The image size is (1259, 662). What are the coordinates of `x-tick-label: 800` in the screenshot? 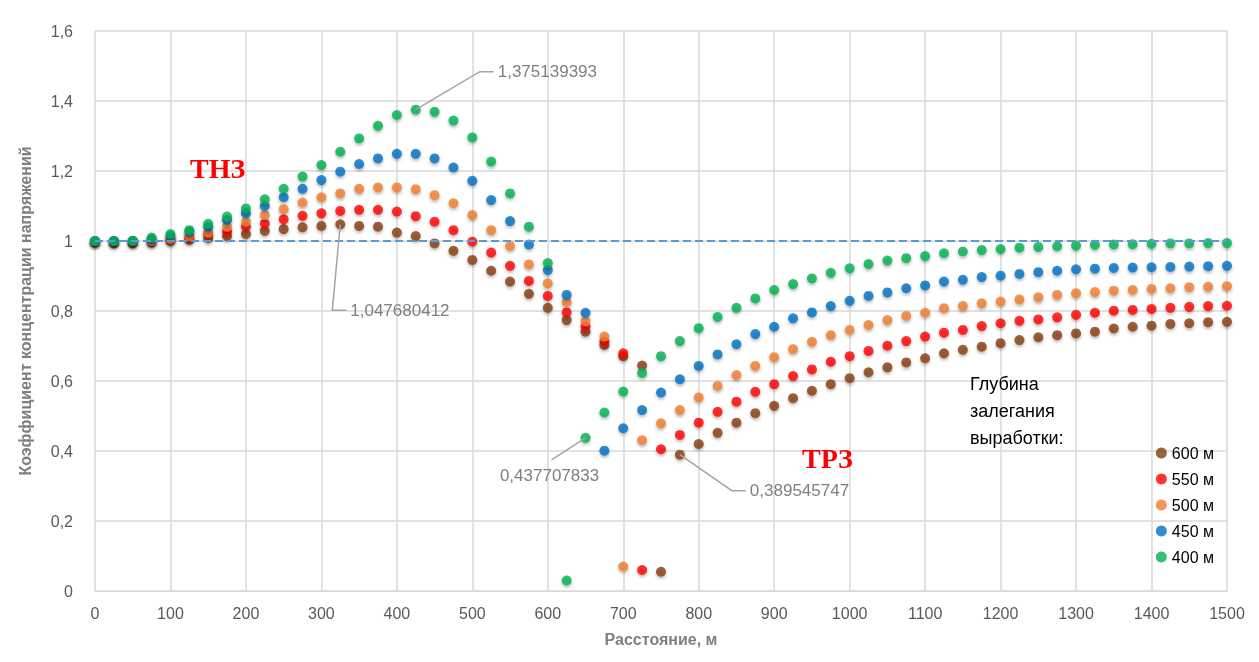 It's located at (699, 613).